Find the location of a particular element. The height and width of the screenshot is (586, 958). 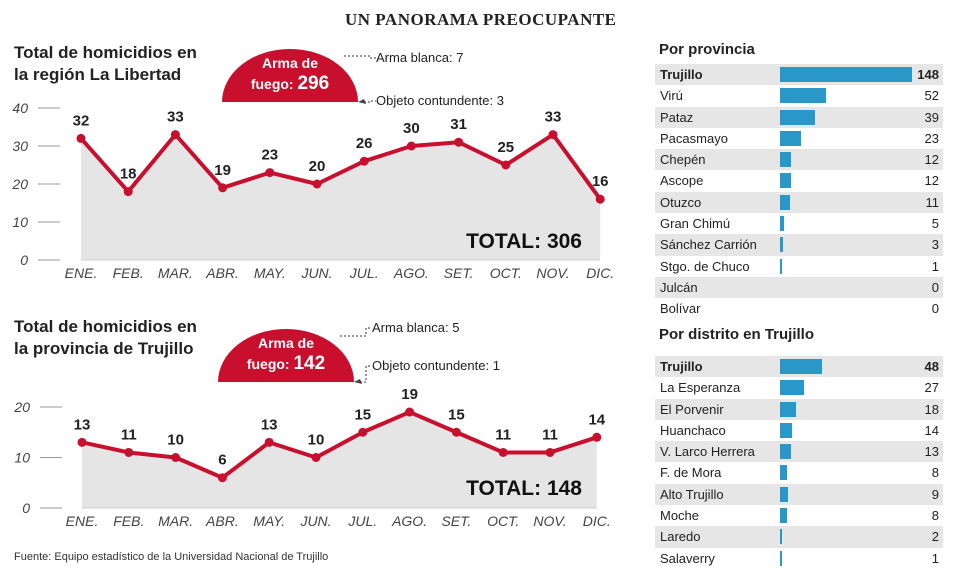

callout-label-line2: fuego: 296 is located at coordinates (290, 83).